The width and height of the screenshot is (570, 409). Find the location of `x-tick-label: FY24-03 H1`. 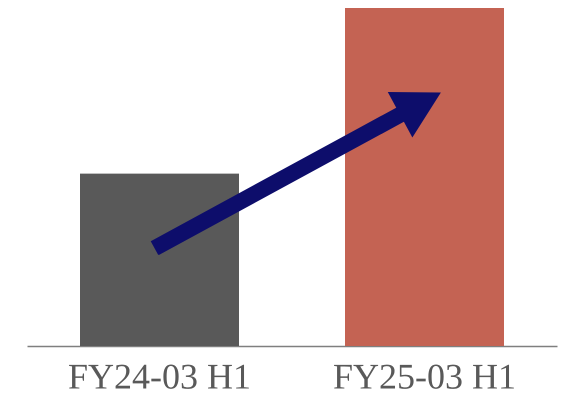

x-tick-label: FY24-03 H1 is located at coordinates (160, 376).